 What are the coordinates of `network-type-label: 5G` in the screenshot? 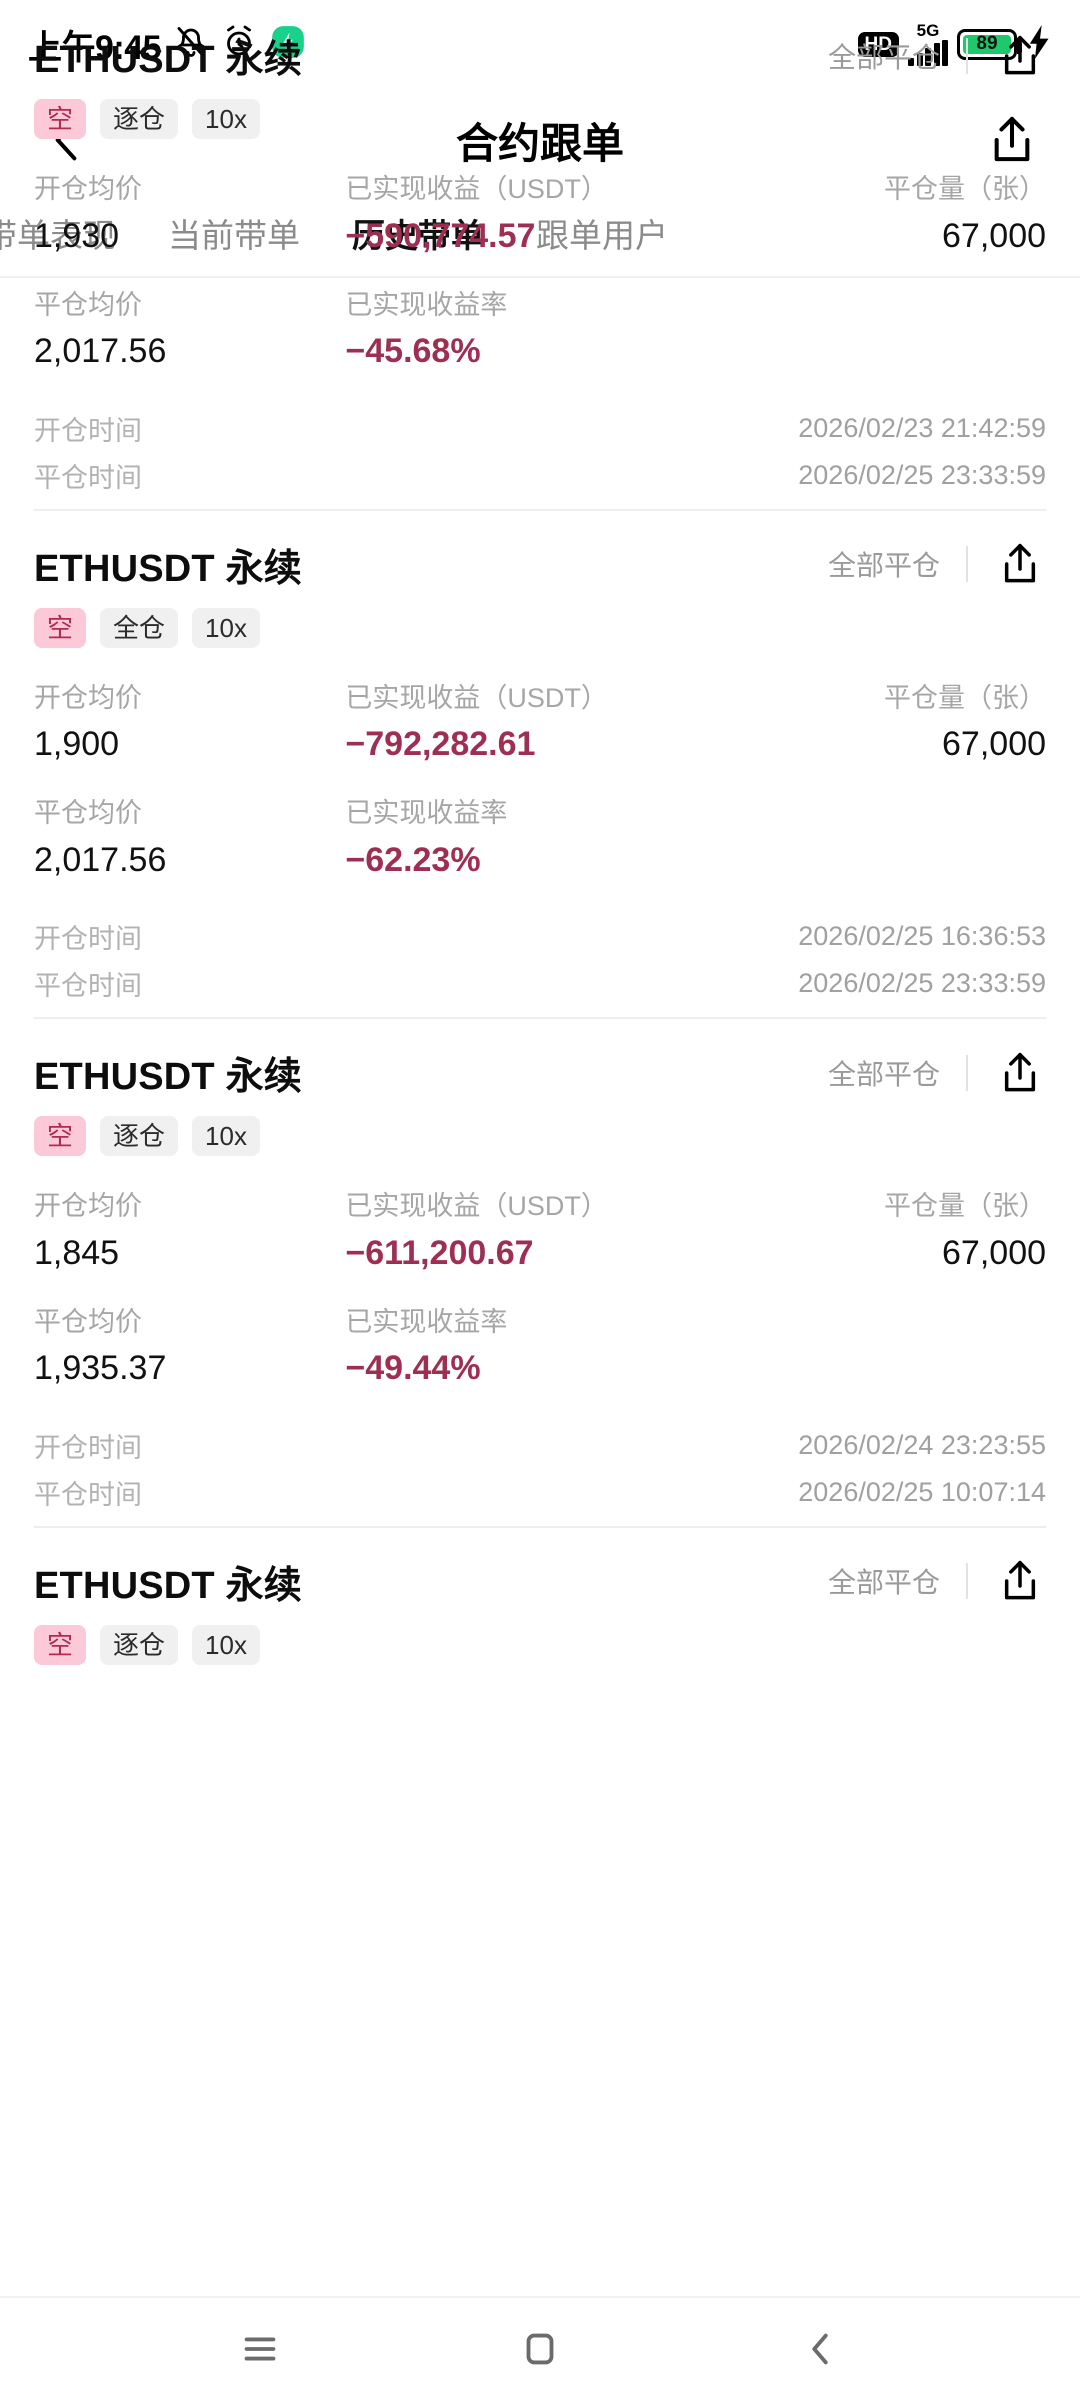 It's located at (928, 30).